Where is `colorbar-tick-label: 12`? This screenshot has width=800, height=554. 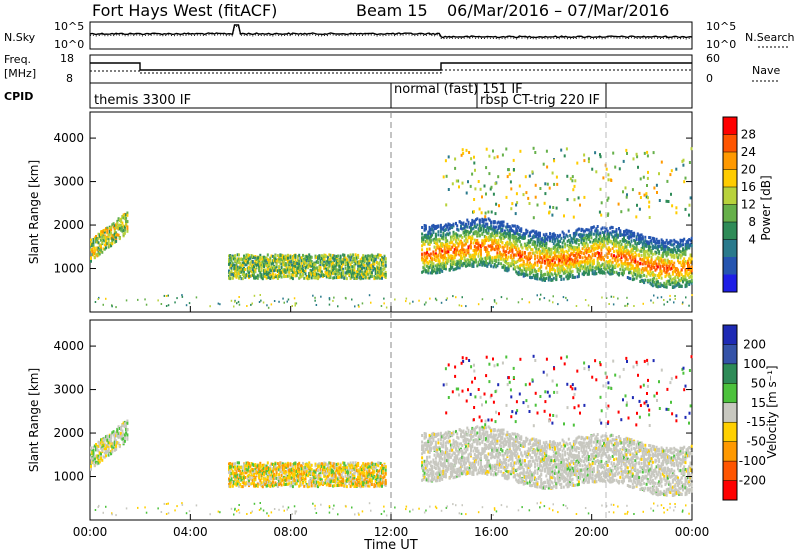
colorbar-tick-label: 12 is located at coordinates (748, 205).